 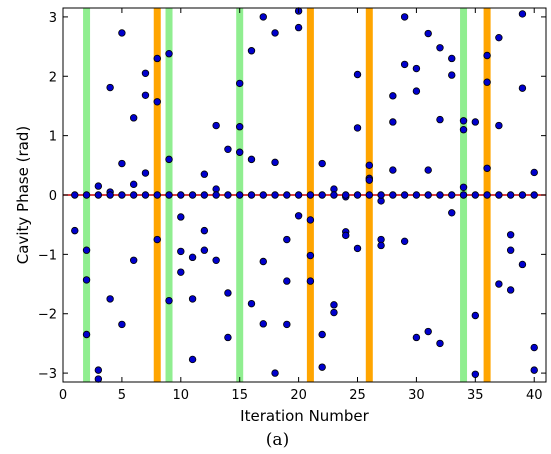 I want to click on y-tick-label: 2, so click(x=53, y=77).